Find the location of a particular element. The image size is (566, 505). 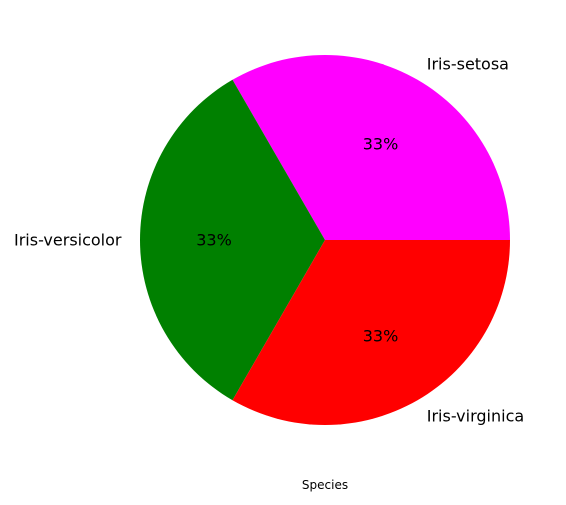

slice-label-iris-versicolor: Iris-versicolor is located at coordinates (68, 240).